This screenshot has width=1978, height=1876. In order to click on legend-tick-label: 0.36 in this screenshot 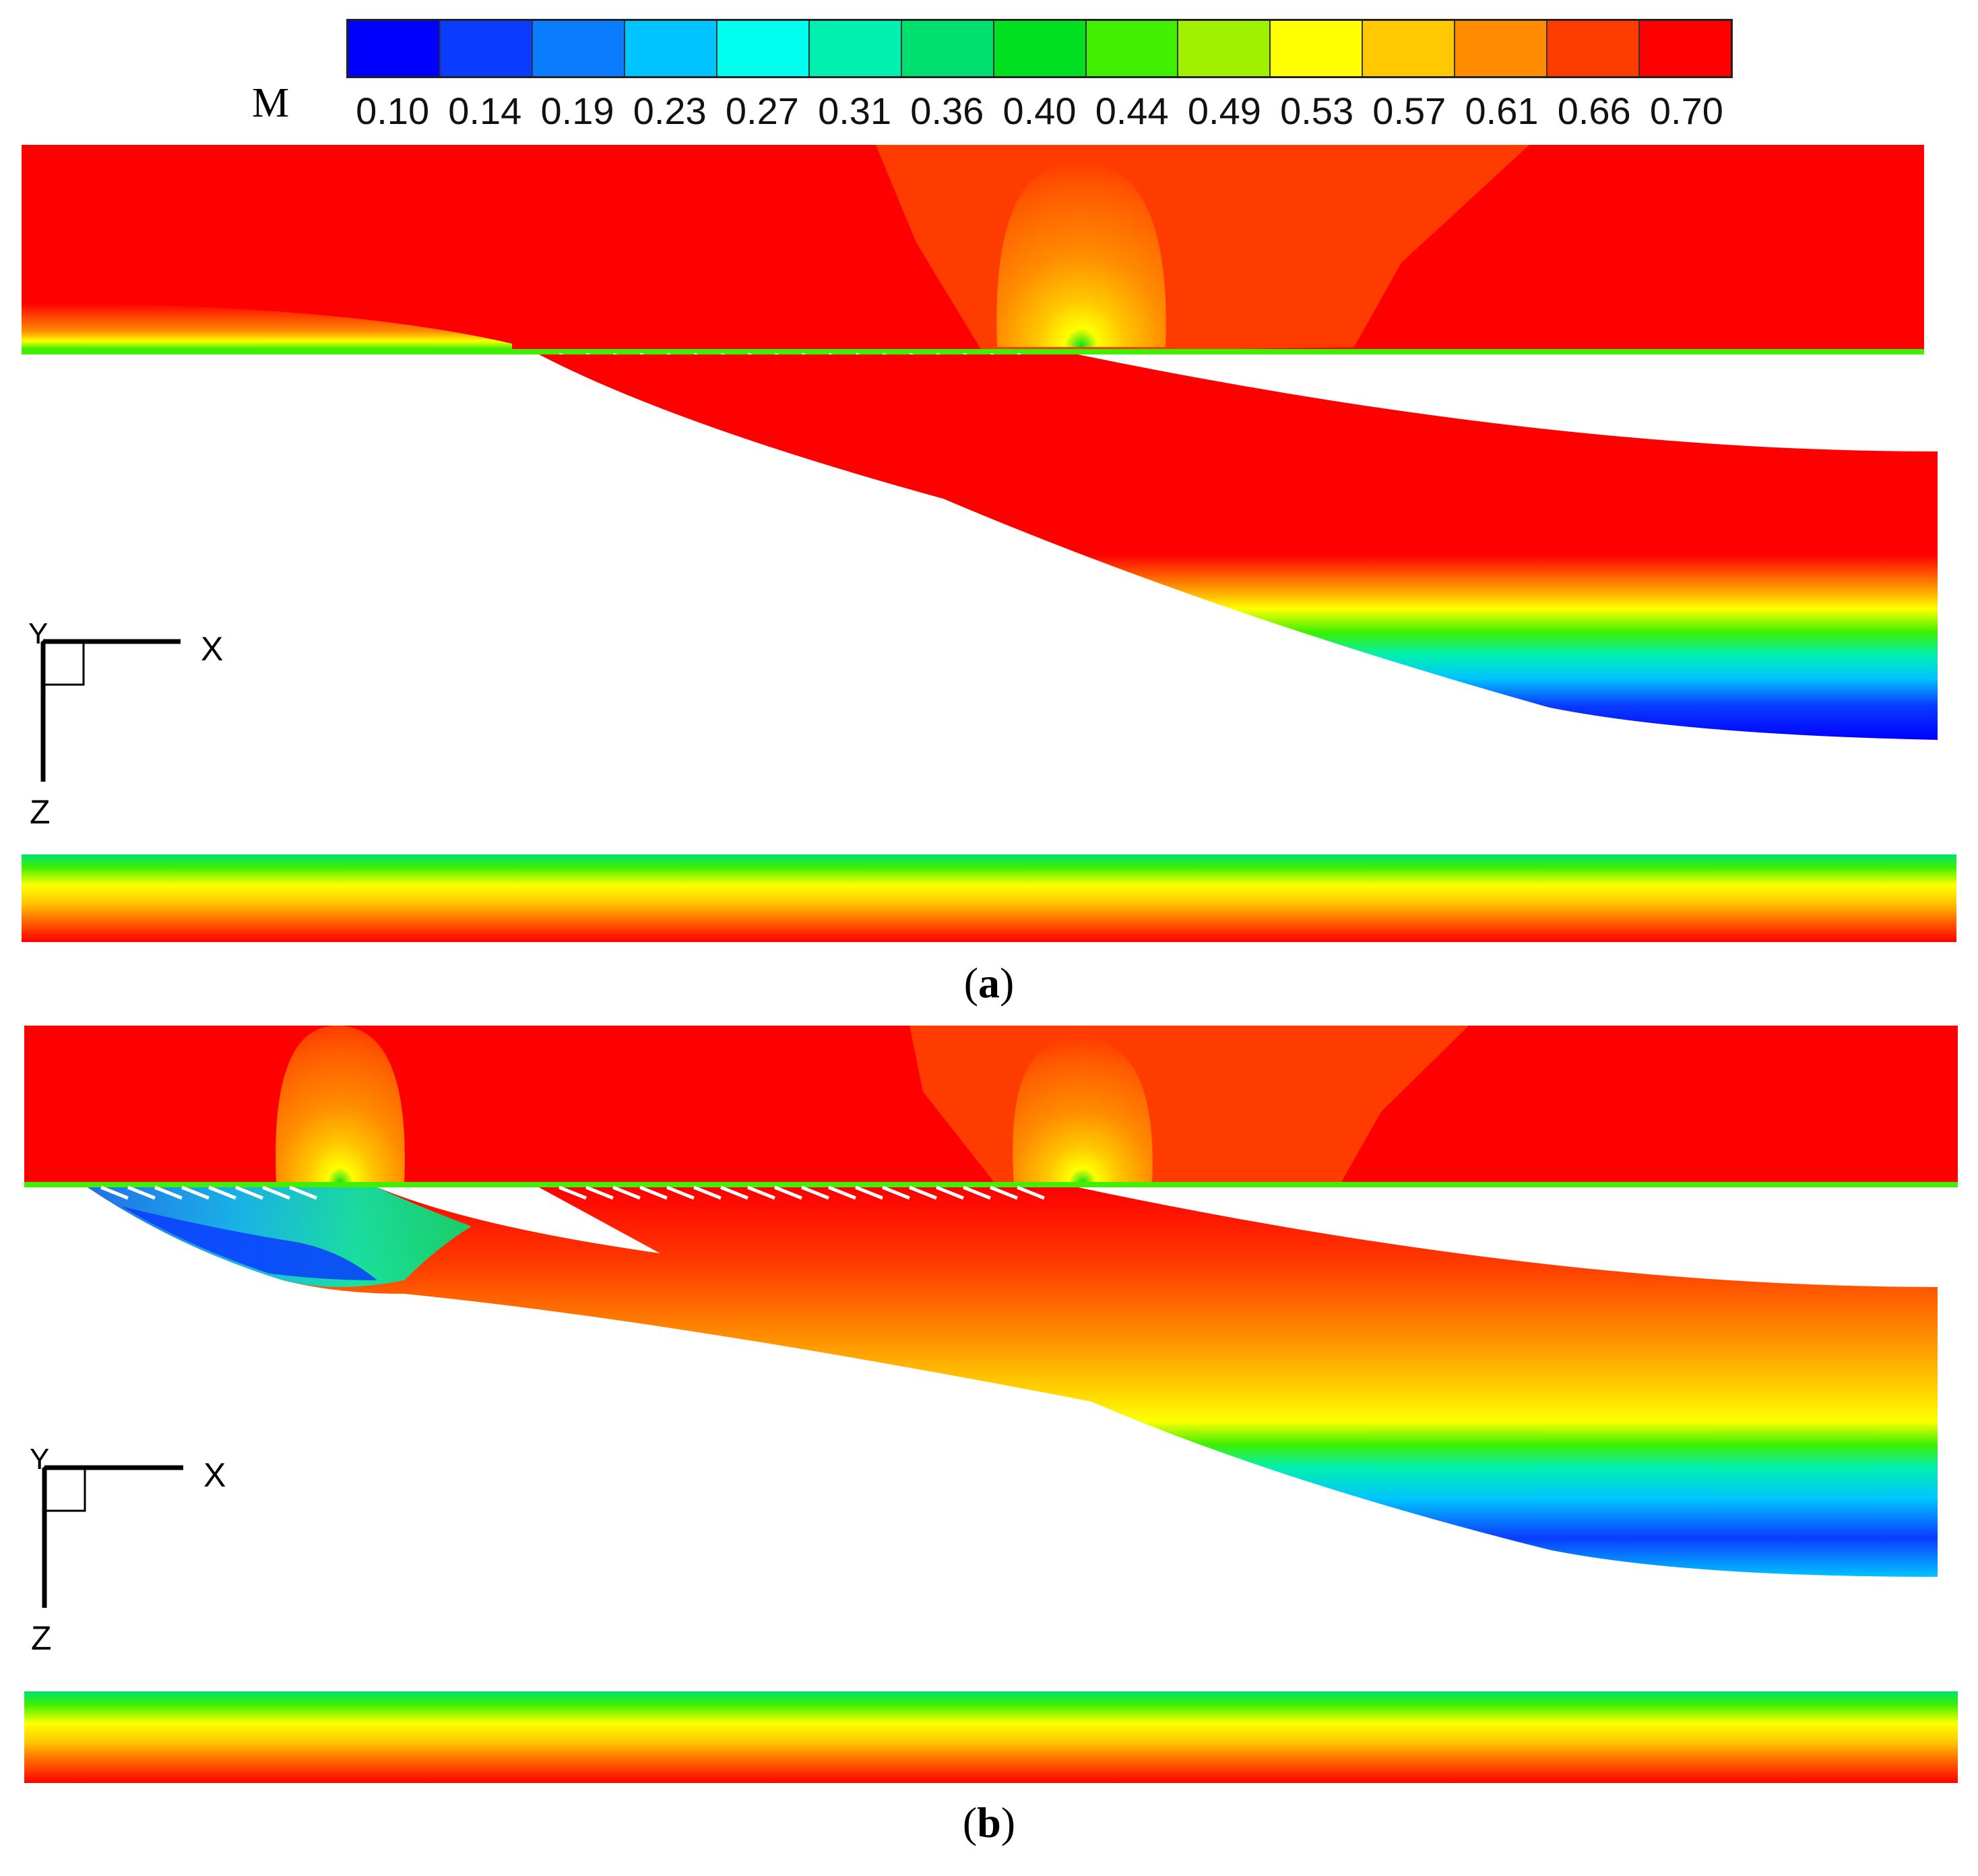, I will do `click(947, 111)`.